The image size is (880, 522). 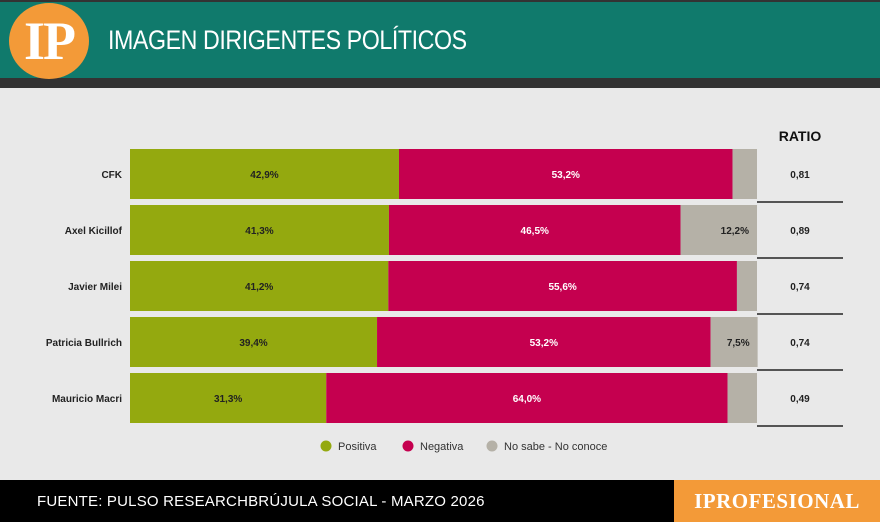 I want to click on data-label: 41,2%, so click(x=259, y=287).